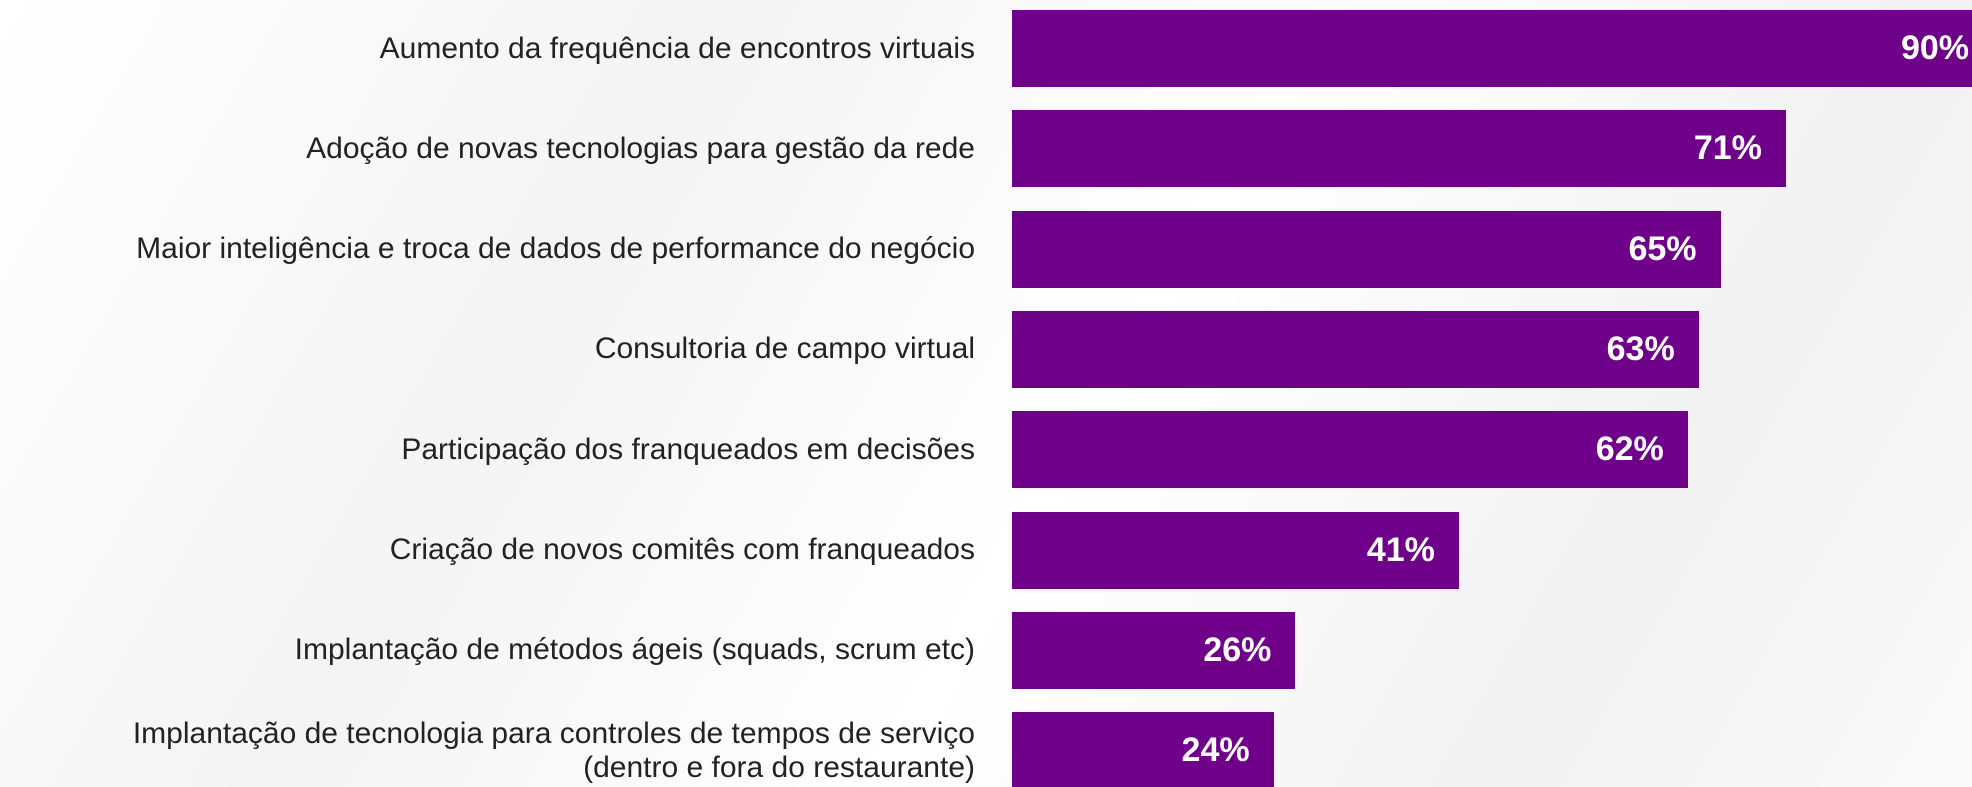 The height and width of the screenshot is (787, 1972). What do you see at coordinates (682, 549) in the screenshot?
I see `category-label: Criação de novos comitês com franqueados` at bounding box center [682, 549].